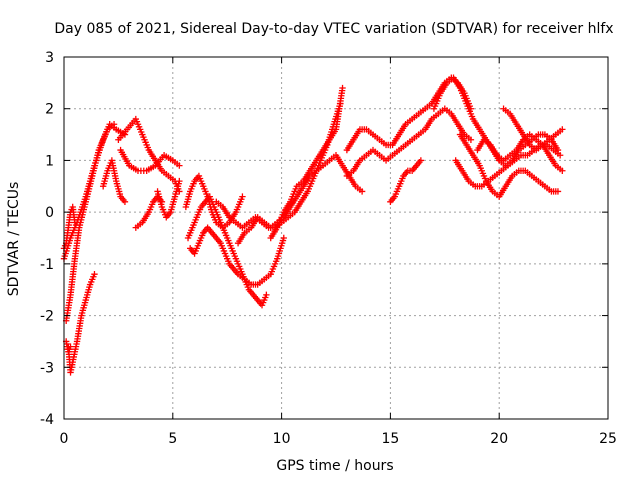 This screenshot has width=640, height=480. Describe the element at coordinates (499, 439) in the screenshot. I see `x-tick-label: 20` at that location.